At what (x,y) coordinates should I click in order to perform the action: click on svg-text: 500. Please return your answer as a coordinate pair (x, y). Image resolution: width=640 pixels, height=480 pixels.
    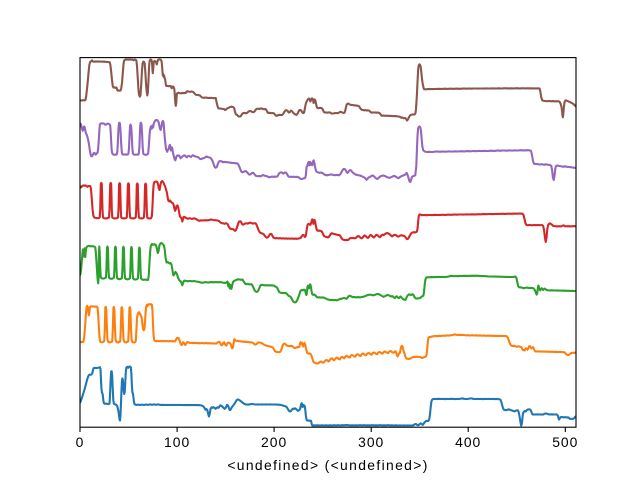
    Looking at the image, I should click on (565, 442).